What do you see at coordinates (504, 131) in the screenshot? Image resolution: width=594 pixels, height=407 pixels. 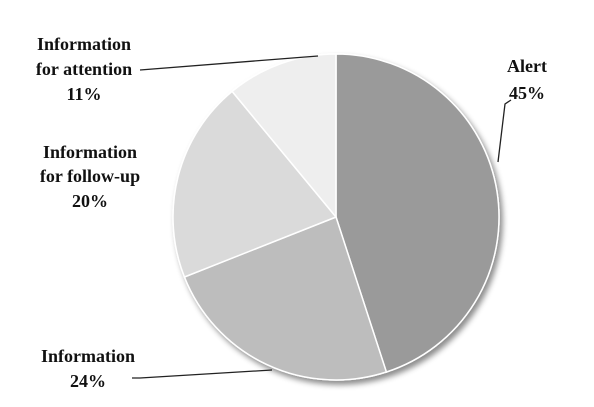 I see `pie-slice-alert-leader-line` at bounding box center [504, 131].